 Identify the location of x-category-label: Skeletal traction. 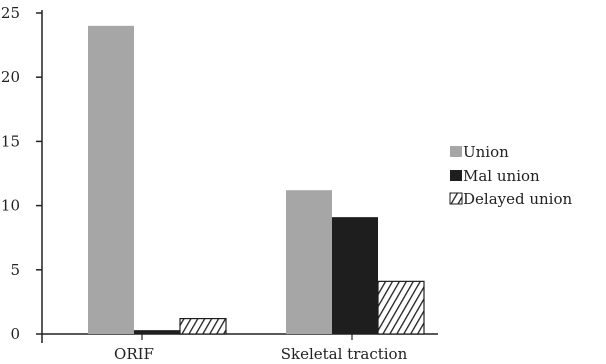
(344, 354).